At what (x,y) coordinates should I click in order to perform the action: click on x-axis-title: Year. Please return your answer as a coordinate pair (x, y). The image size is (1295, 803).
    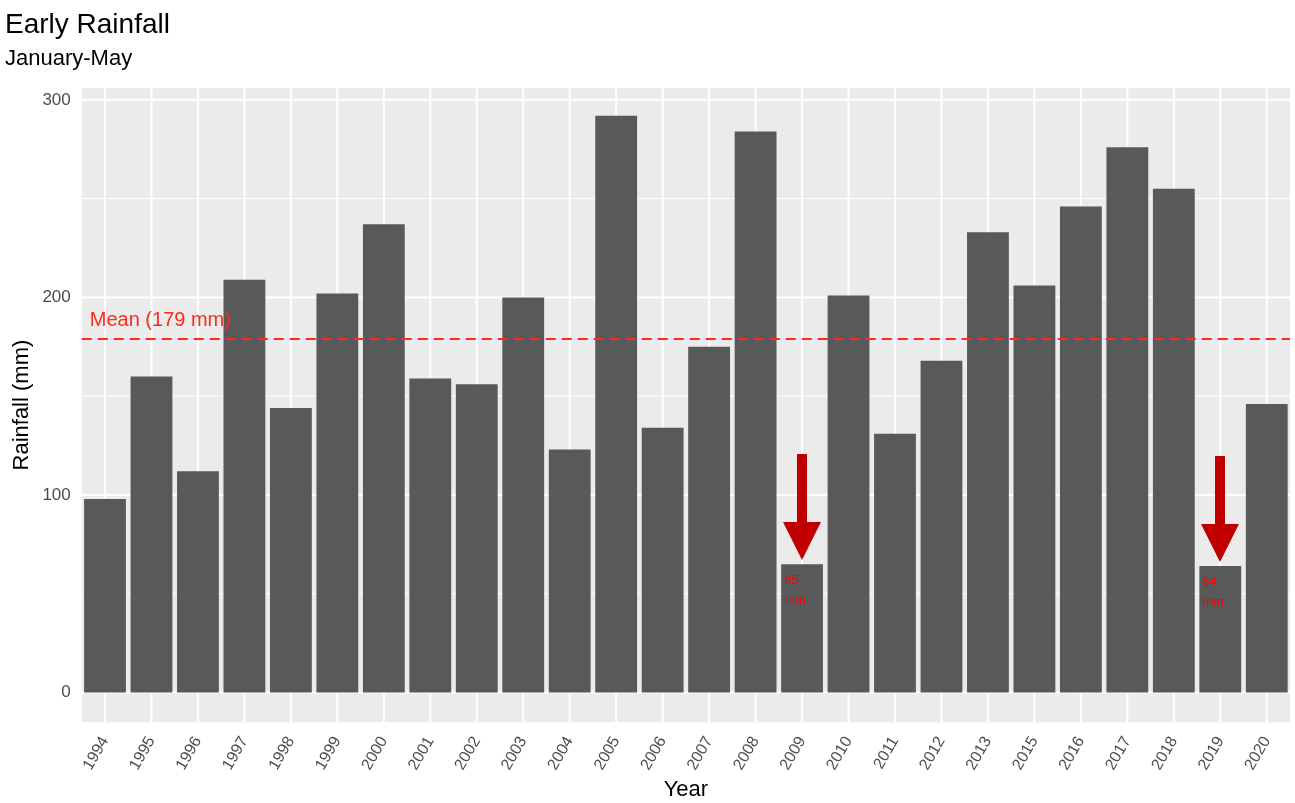
    Looking at the image, I should click on (686, 788).